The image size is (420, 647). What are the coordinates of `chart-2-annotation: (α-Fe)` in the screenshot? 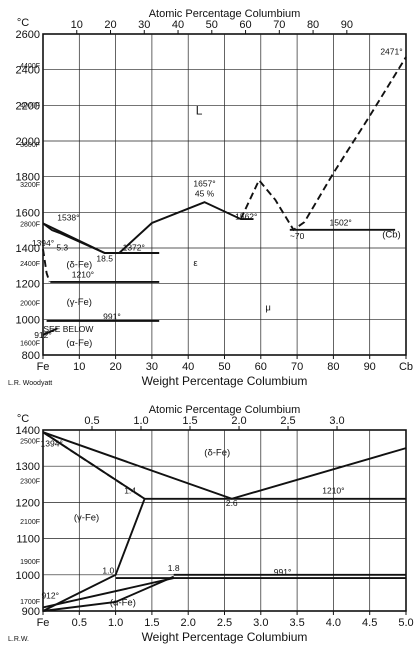 It's located at (123, 603).